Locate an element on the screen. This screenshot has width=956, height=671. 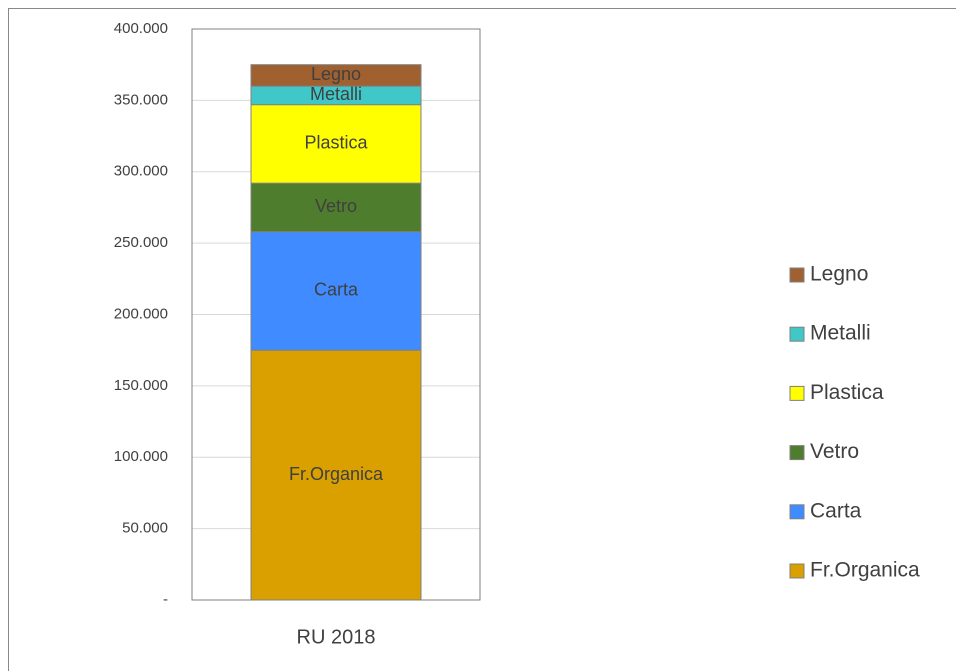
y-tick-label: 150.000 is located at coordinates (141, 385).